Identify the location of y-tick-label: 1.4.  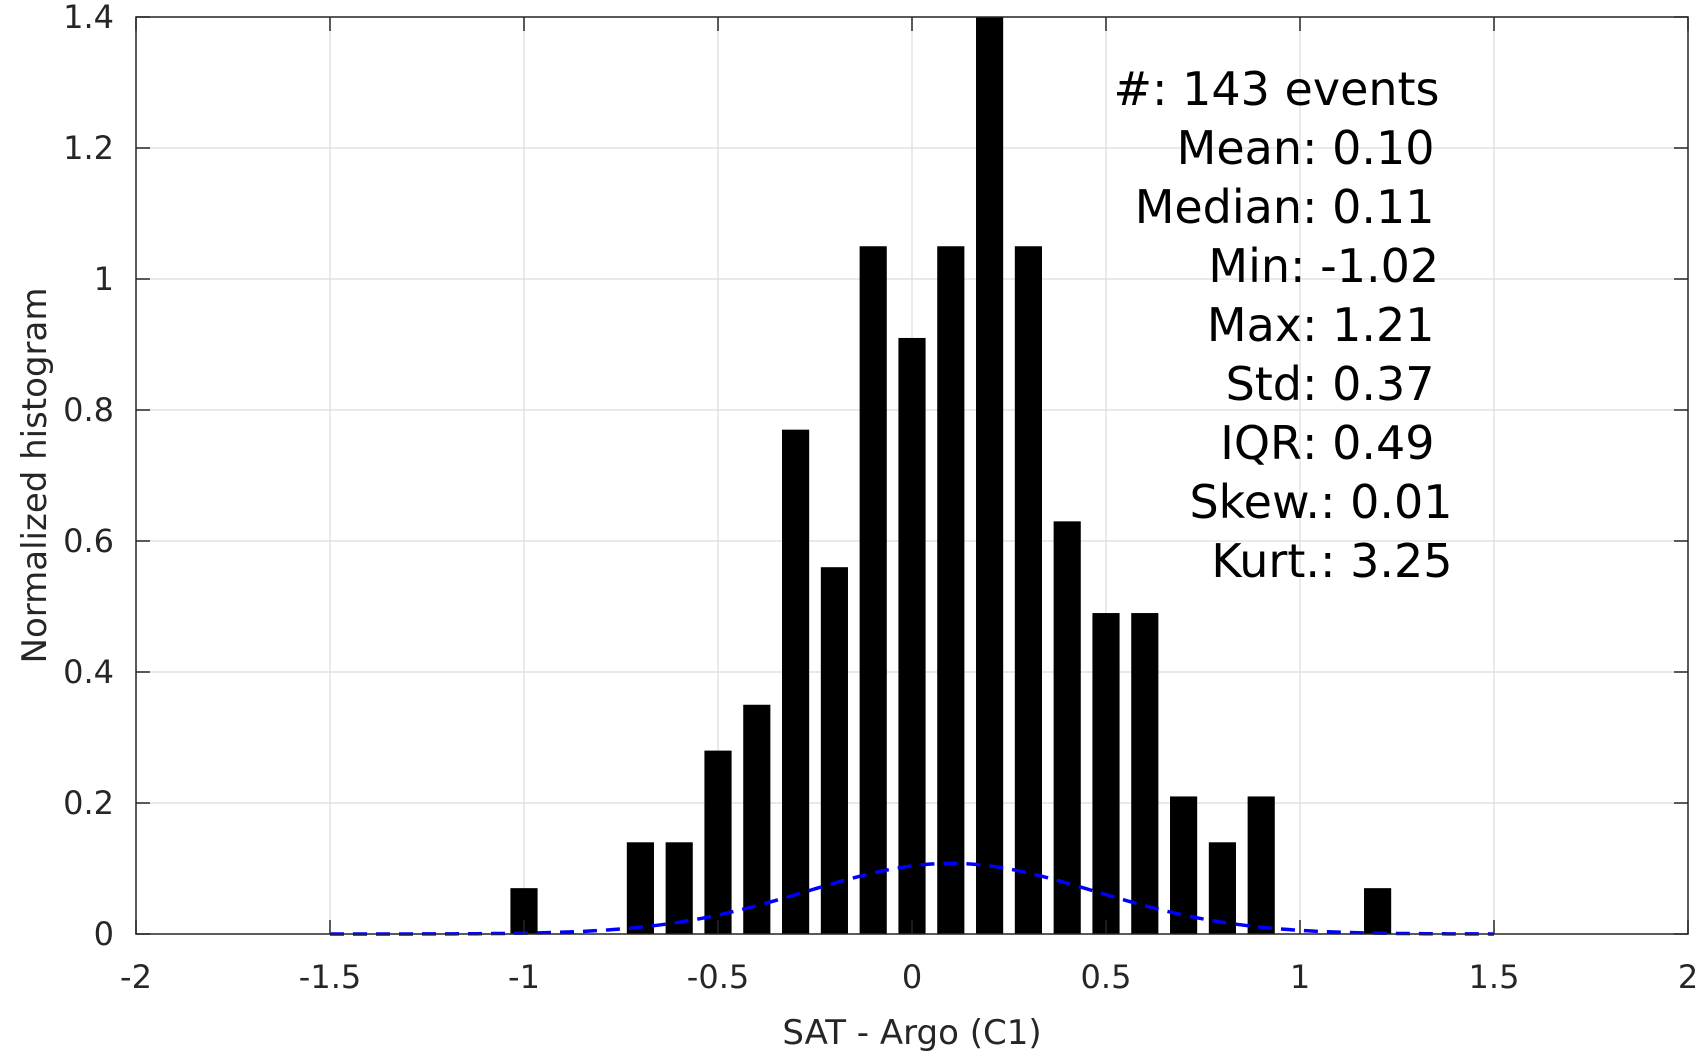
(88, 18).